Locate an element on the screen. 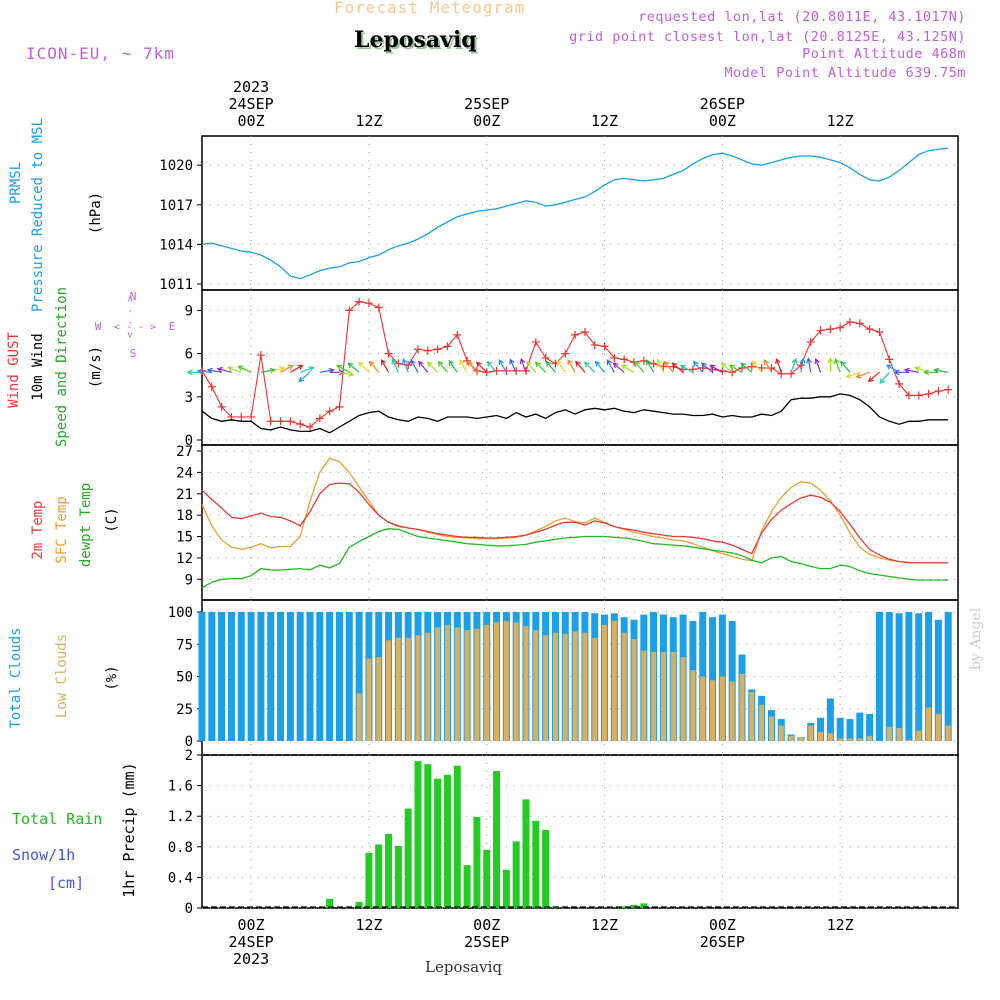  requested-coordinates: requested lon,lat (20.8011E, 43.1017N) is located at coordinates (802, 17).